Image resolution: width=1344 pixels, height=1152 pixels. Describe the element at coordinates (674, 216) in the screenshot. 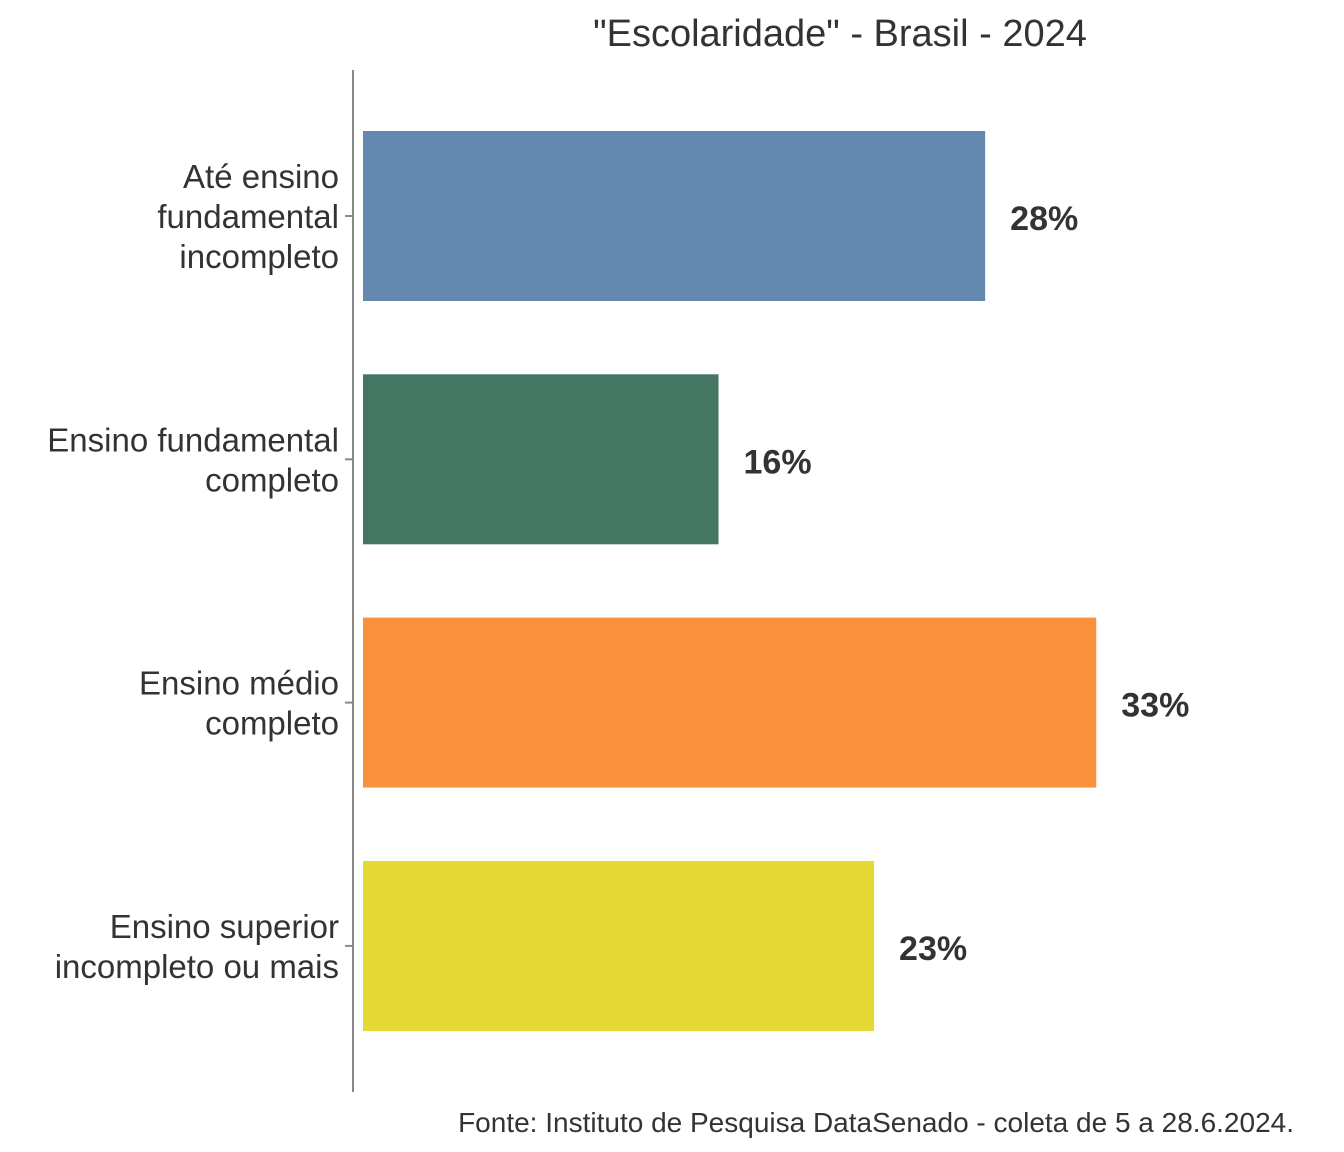

I see `bar-ate-ensino-fundamental-incompleto` at that location.